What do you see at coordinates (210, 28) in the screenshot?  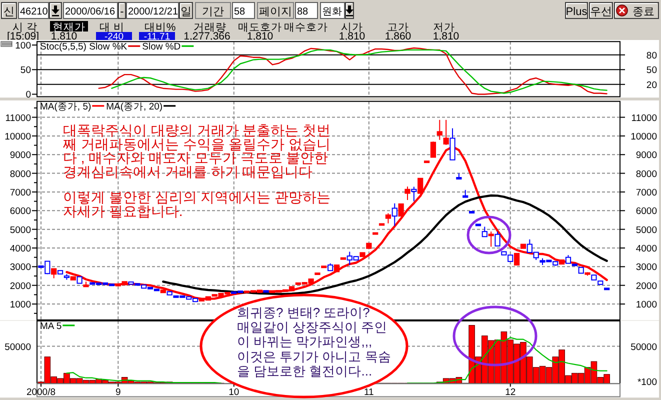 I see `column-header: 거래량` at bounding box center [210, 28].